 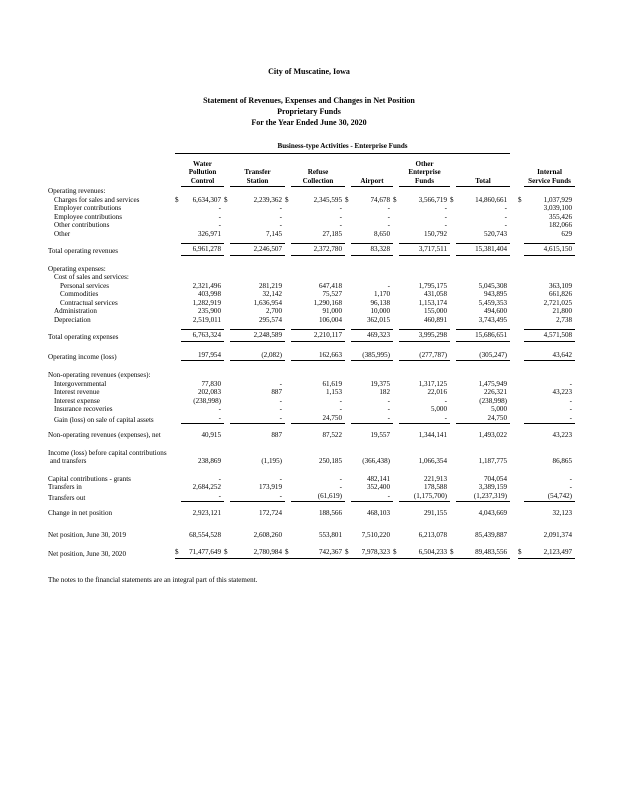 I want to click on value-cell: 2,091,374, so click(x=558, y=534).